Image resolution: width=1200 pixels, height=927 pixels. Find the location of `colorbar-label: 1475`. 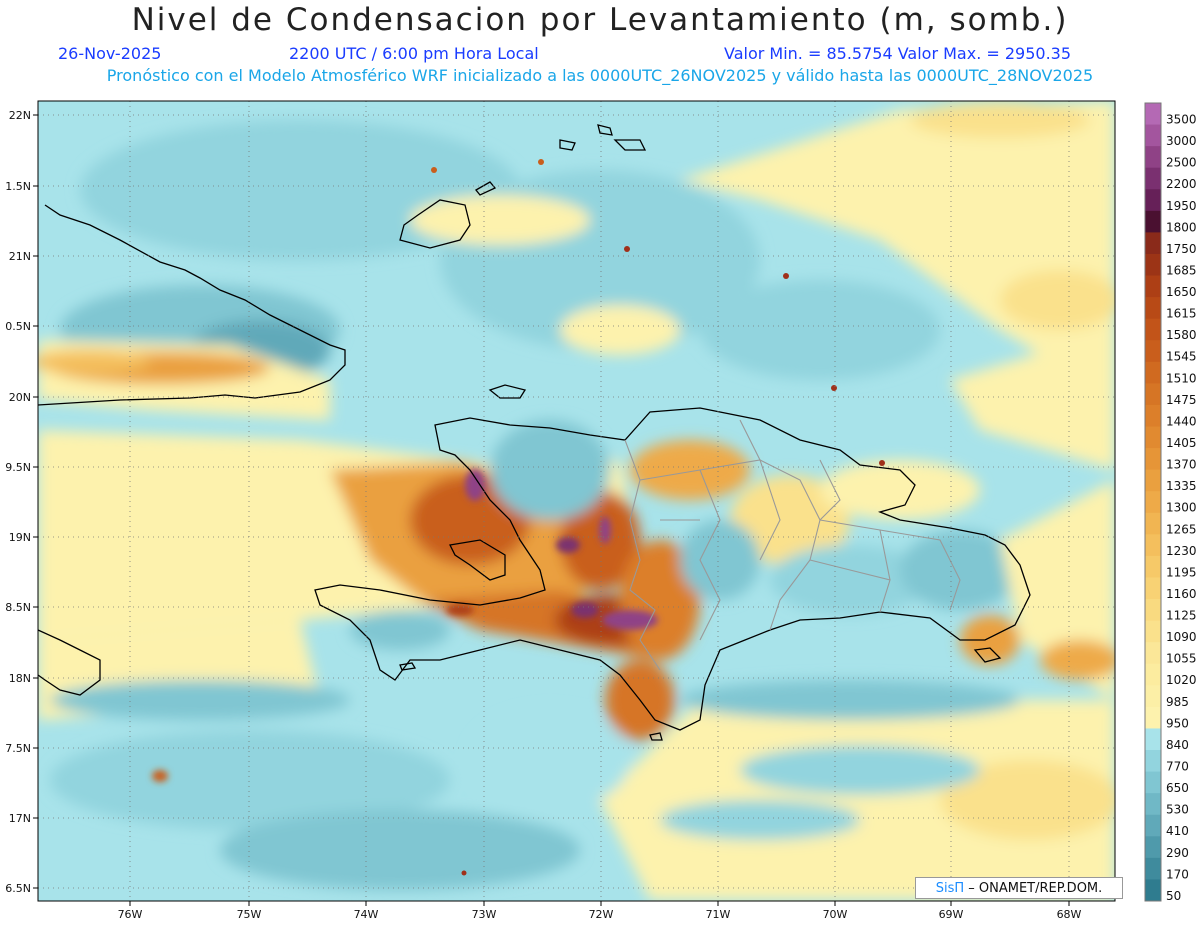

colorbar-label: 1475 is located at coordinates (1181, 400).